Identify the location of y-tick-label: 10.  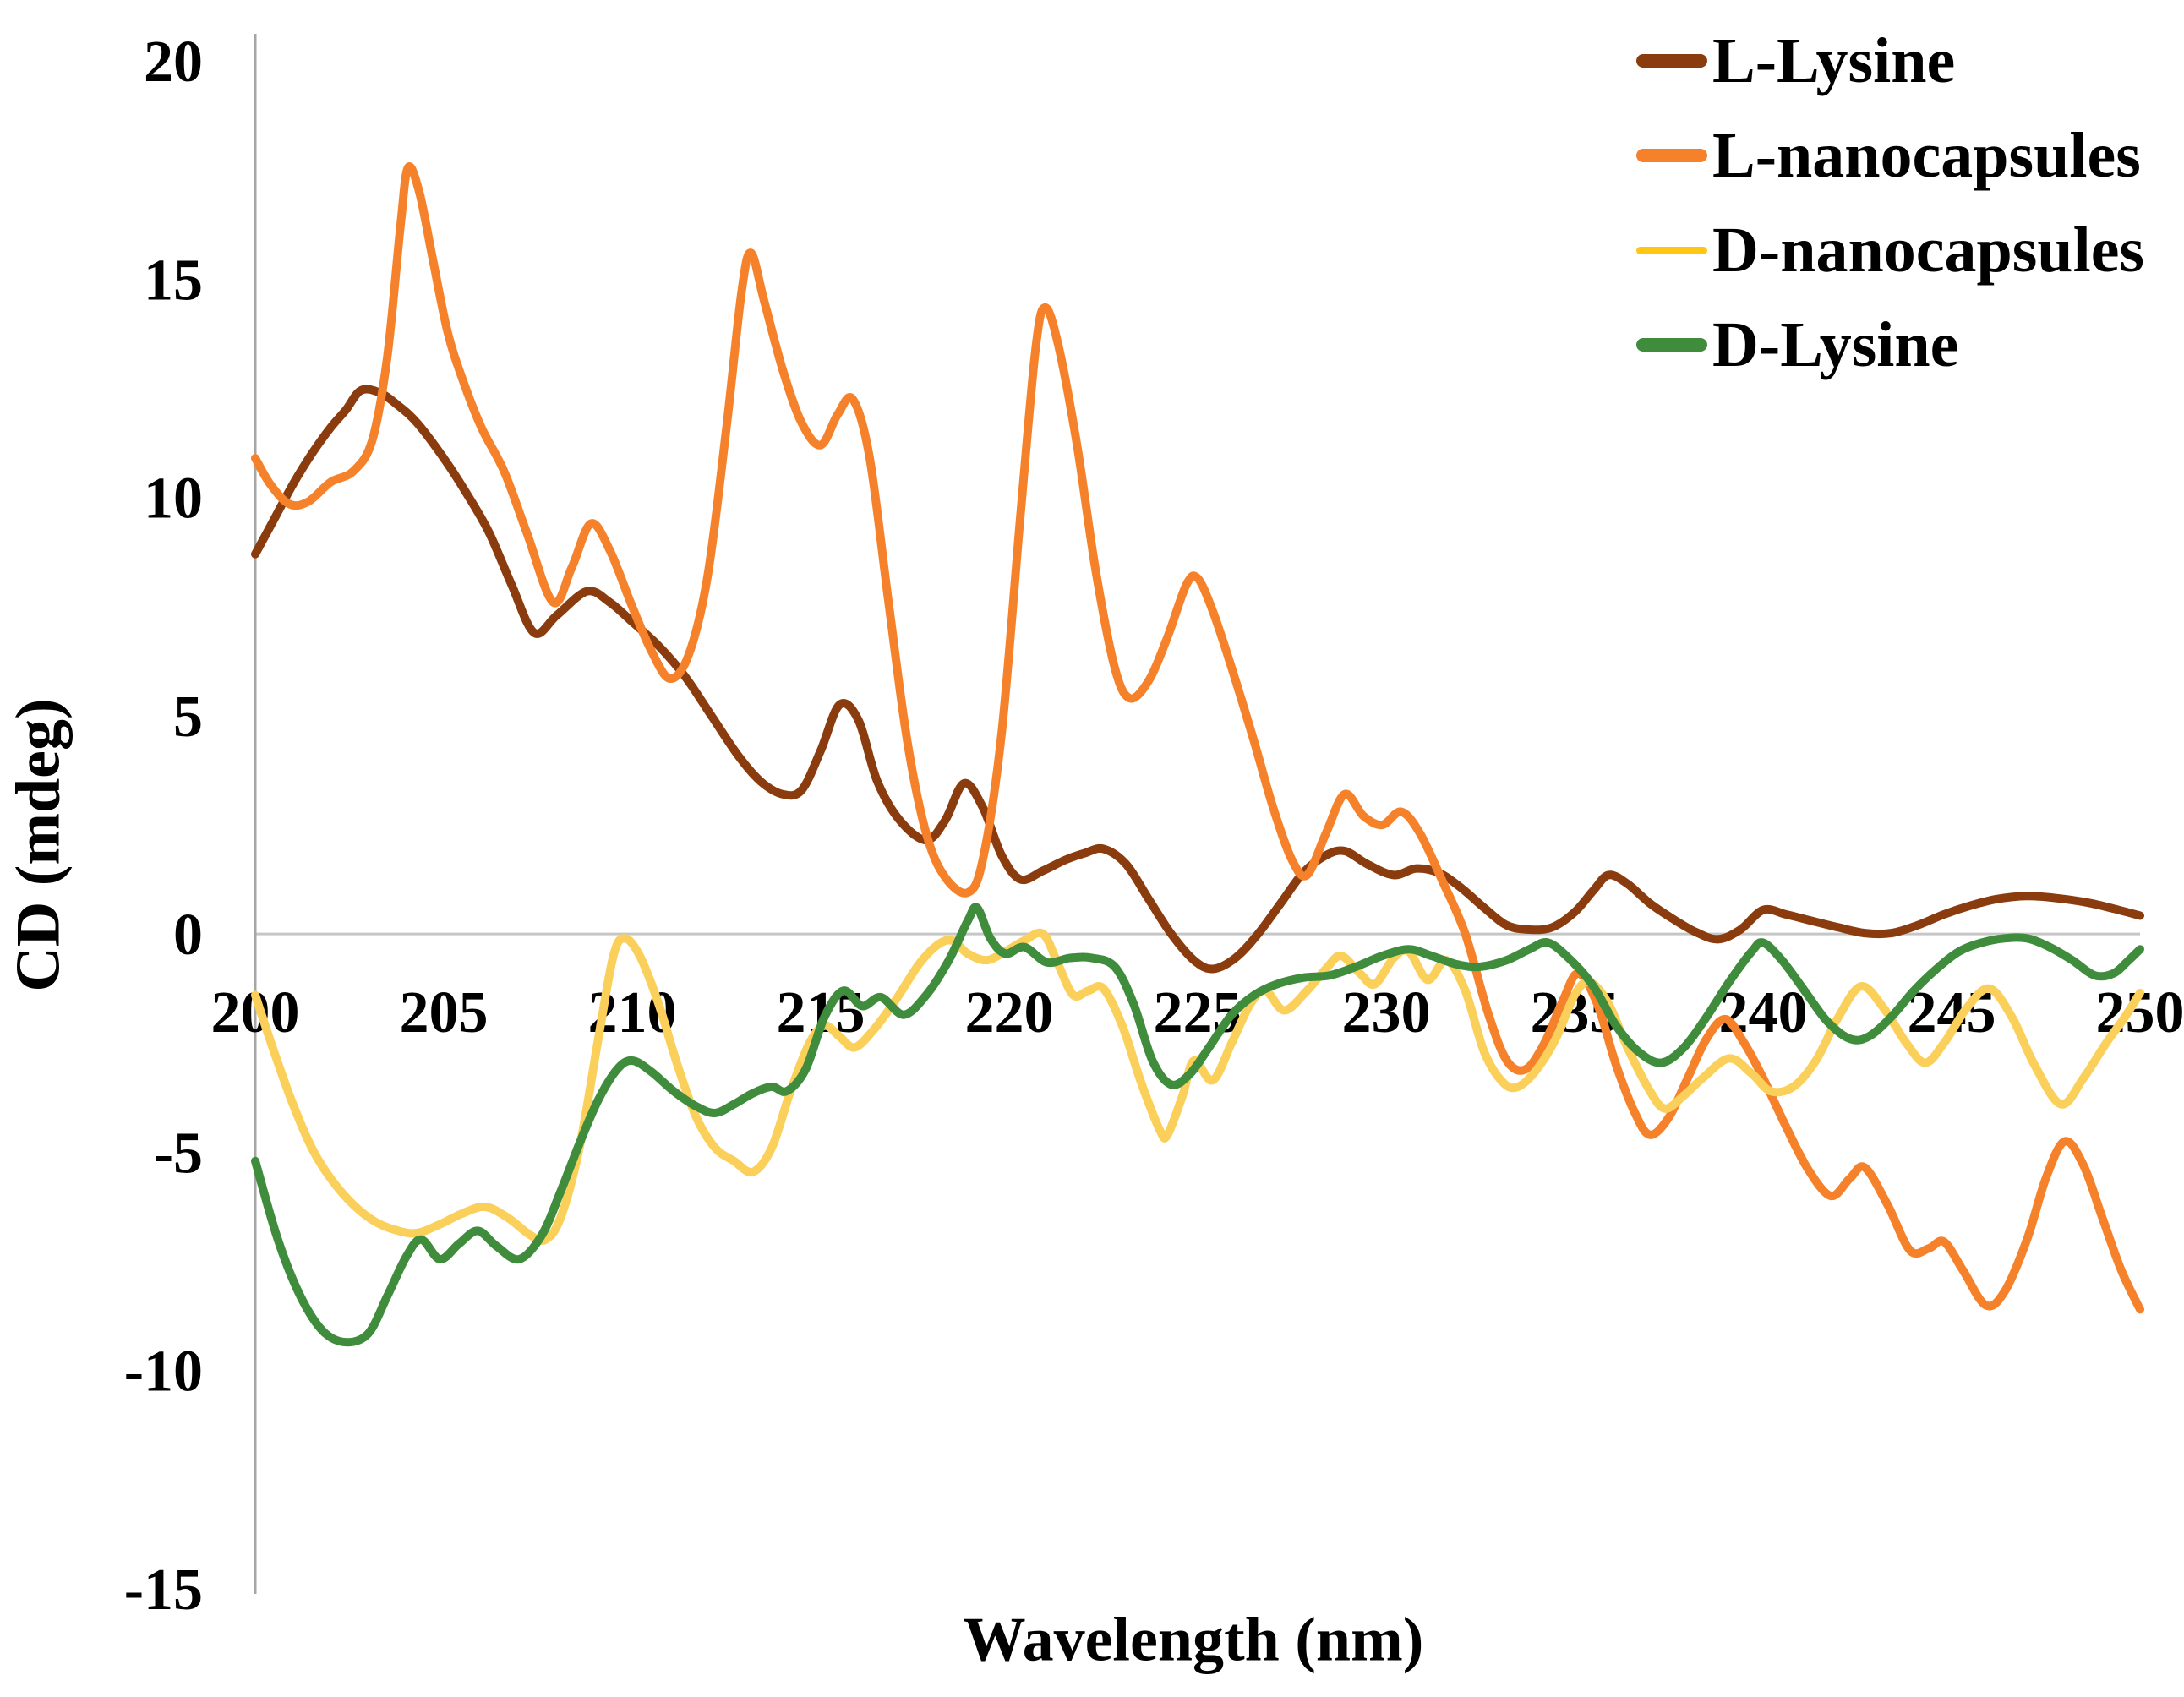
(173, 499).